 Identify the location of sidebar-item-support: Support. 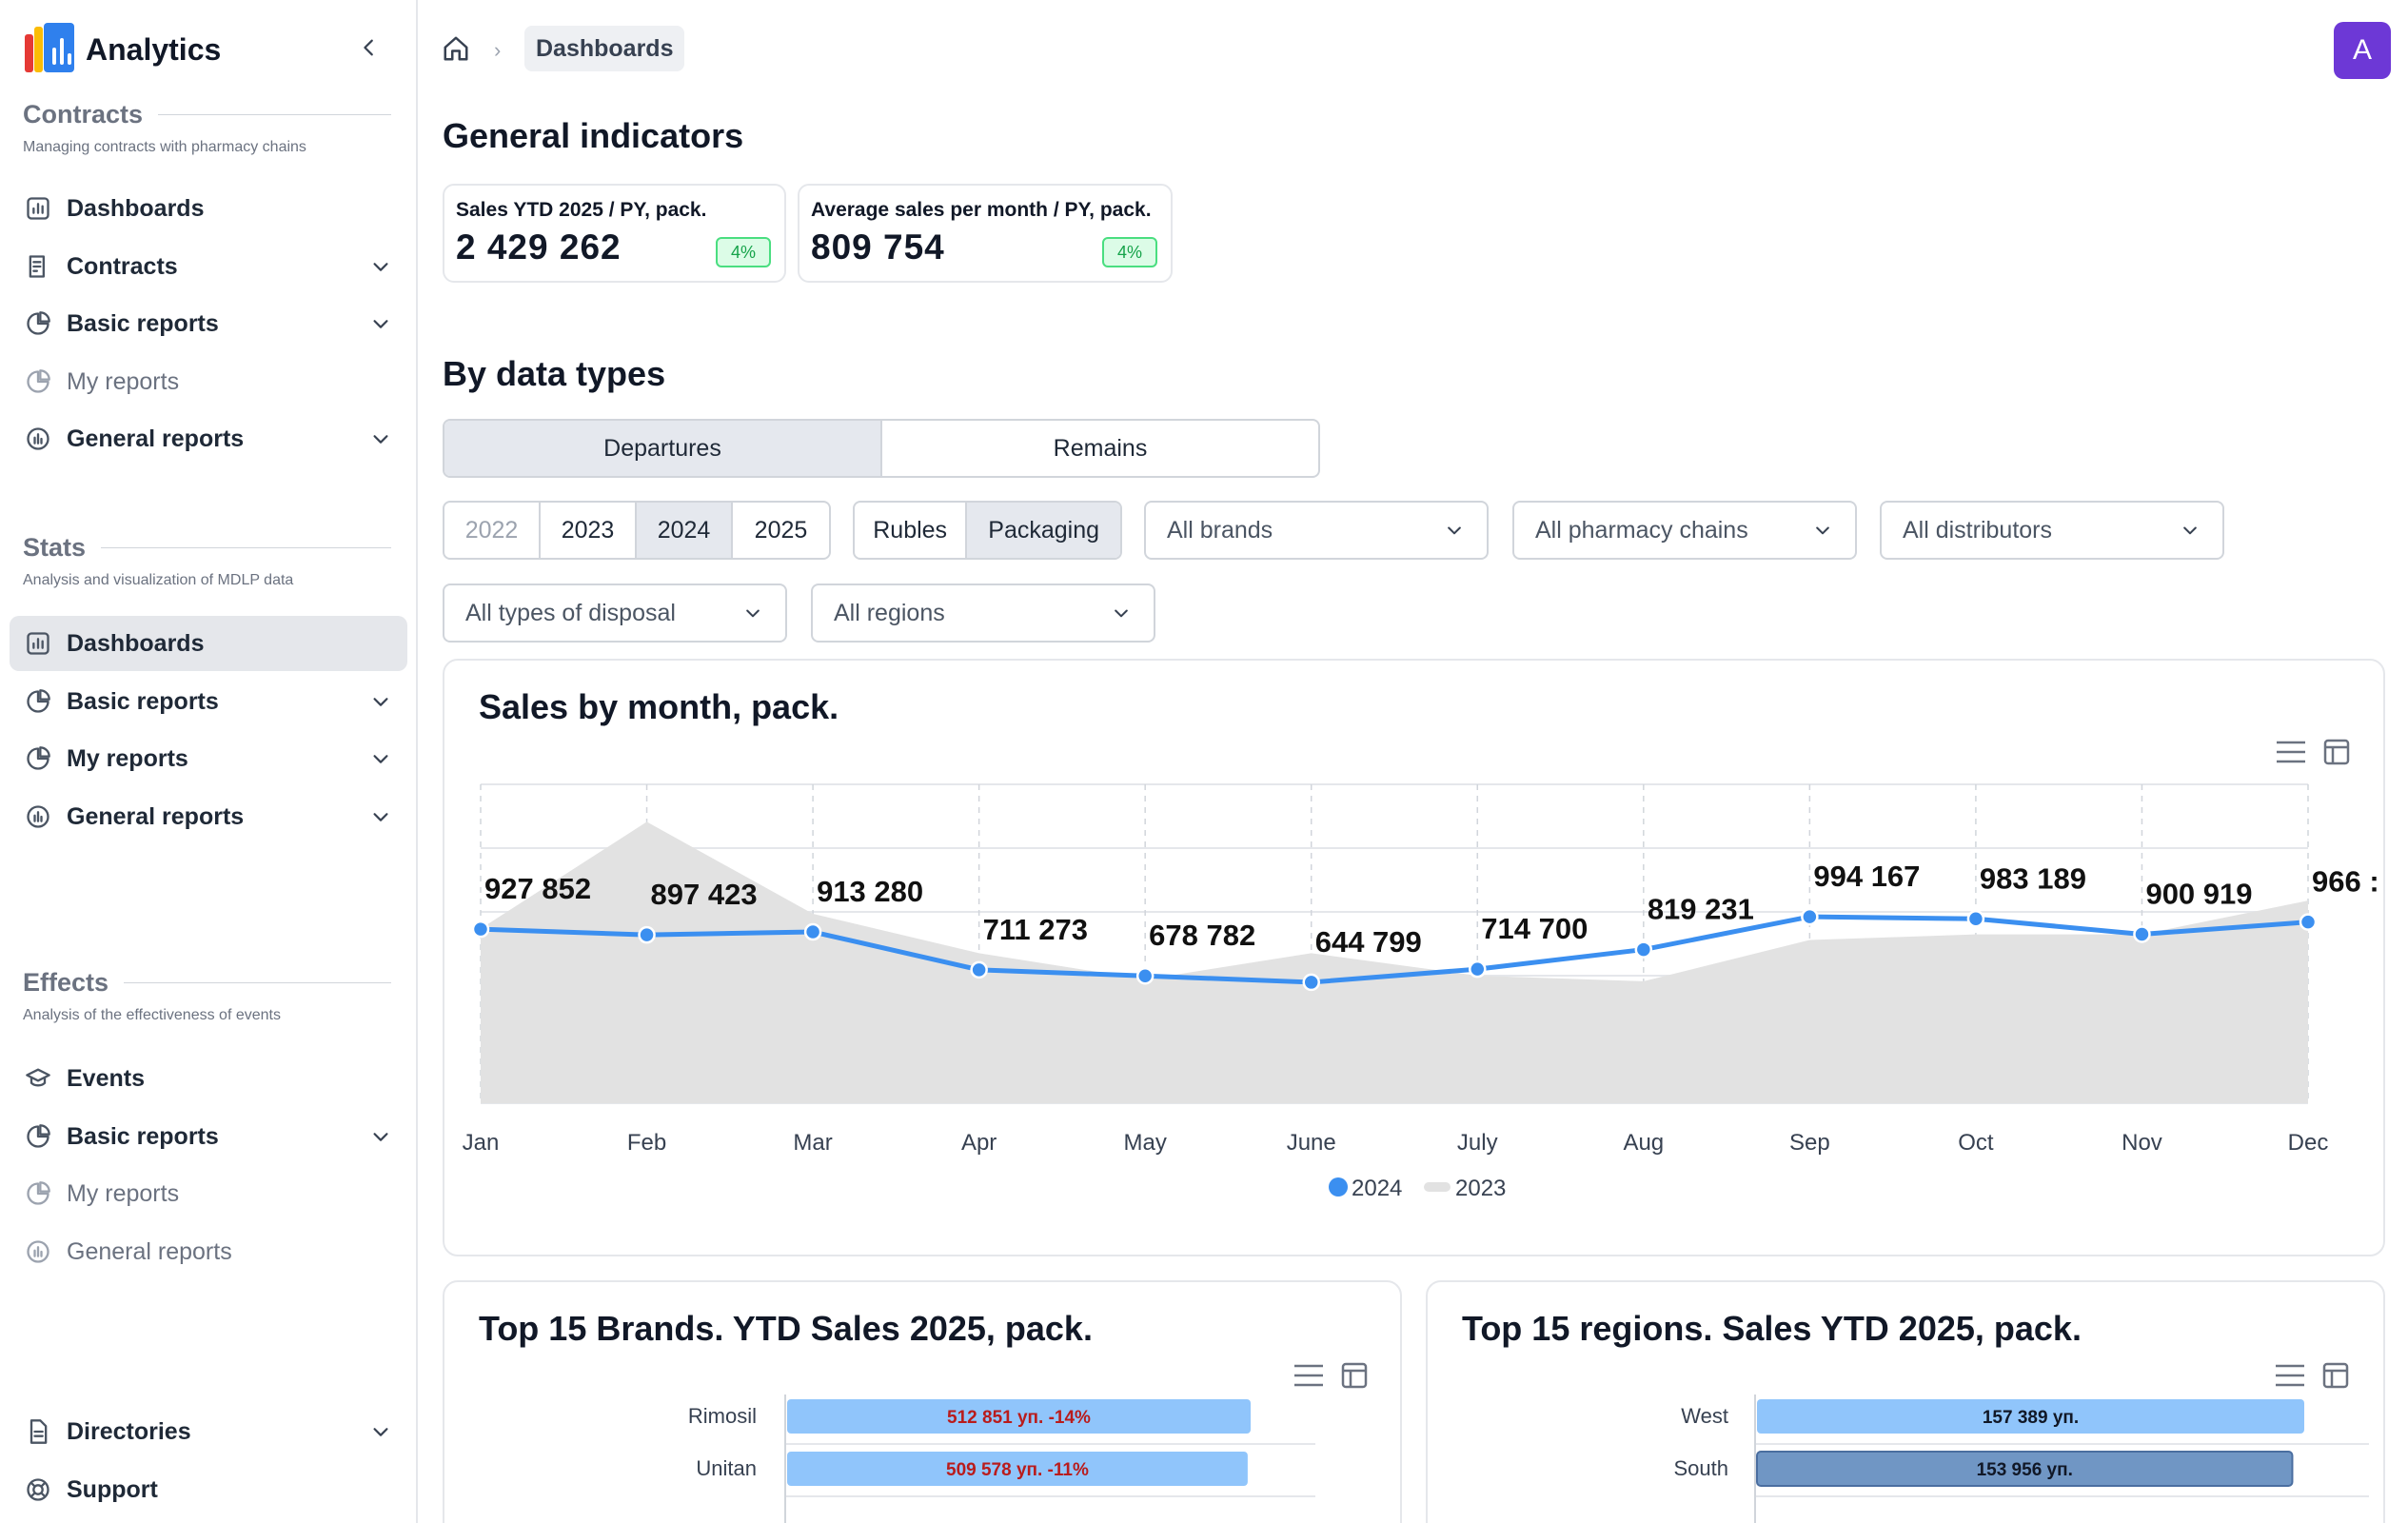
(208, 1490).